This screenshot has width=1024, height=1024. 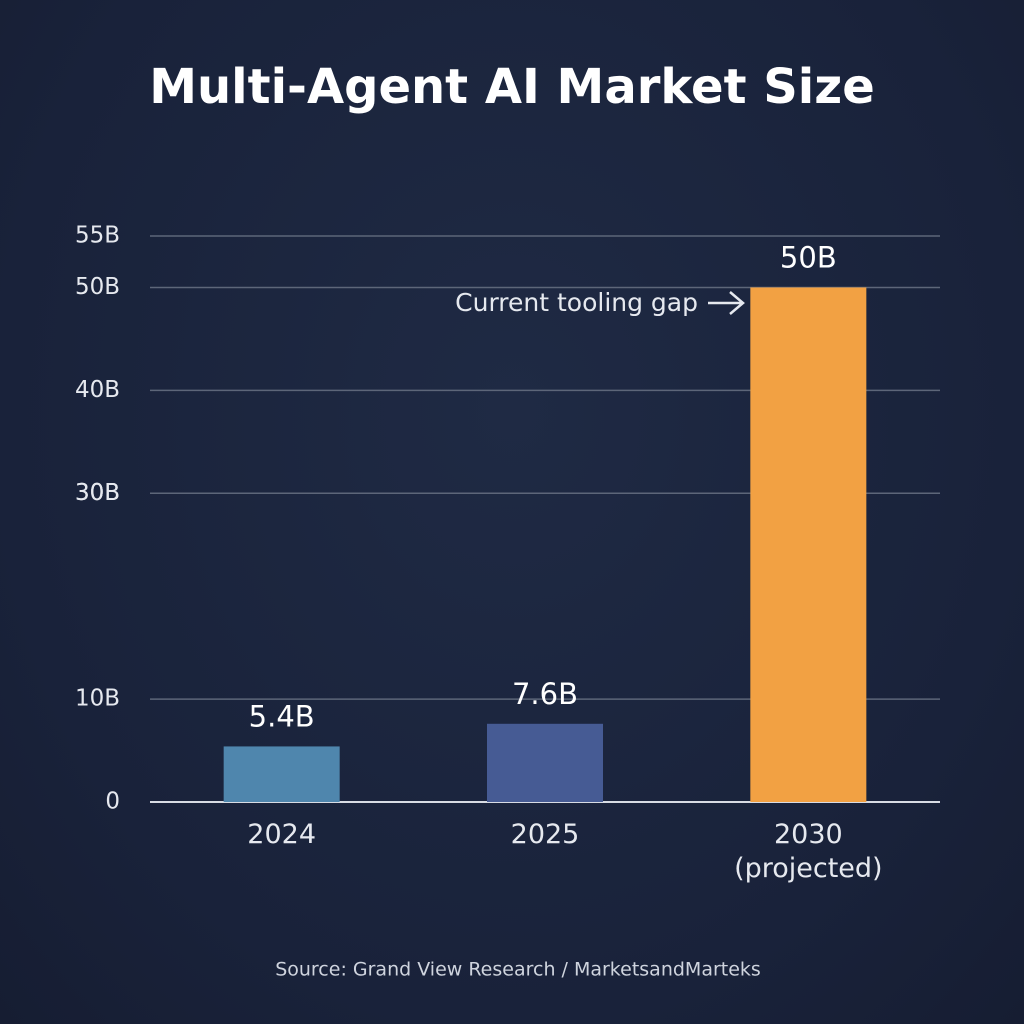 I want to click on y-tick-label: 50B, so click(x=97, y=287).